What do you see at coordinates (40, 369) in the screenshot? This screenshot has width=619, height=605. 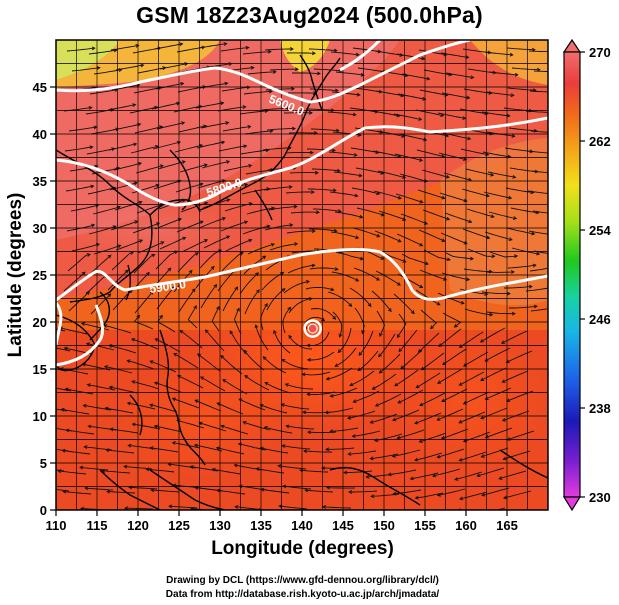 I see `y-tick-label: 15` at bounding box center [40, 369].